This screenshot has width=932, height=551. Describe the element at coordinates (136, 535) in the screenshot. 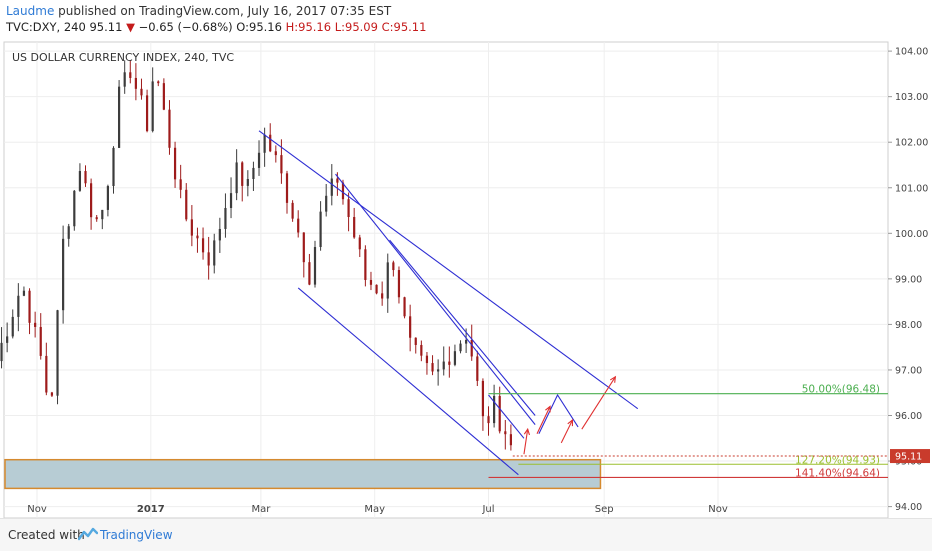

I see `tradingview-link: TradingView` at that location.